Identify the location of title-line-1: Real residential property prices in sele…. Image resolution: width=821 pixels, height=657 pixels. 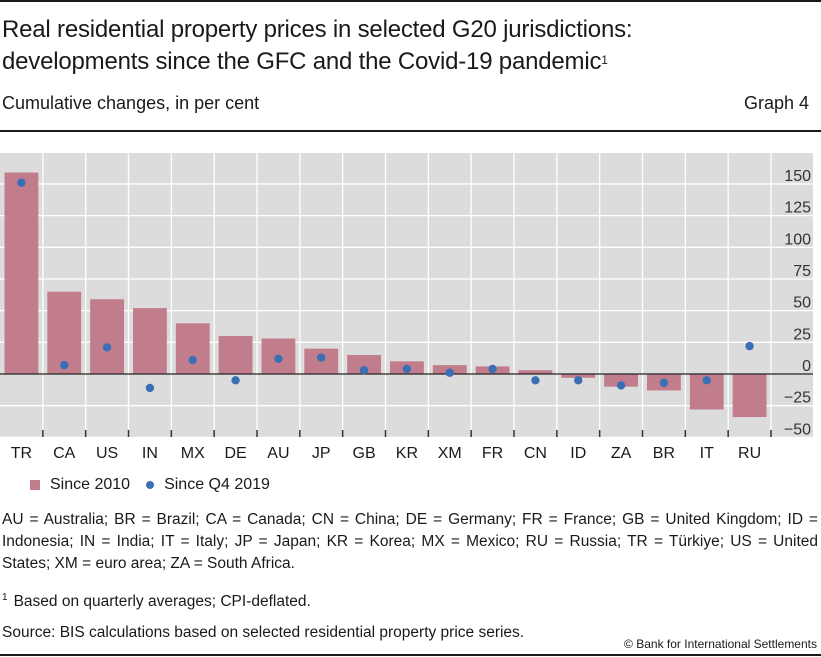
(317, 29).